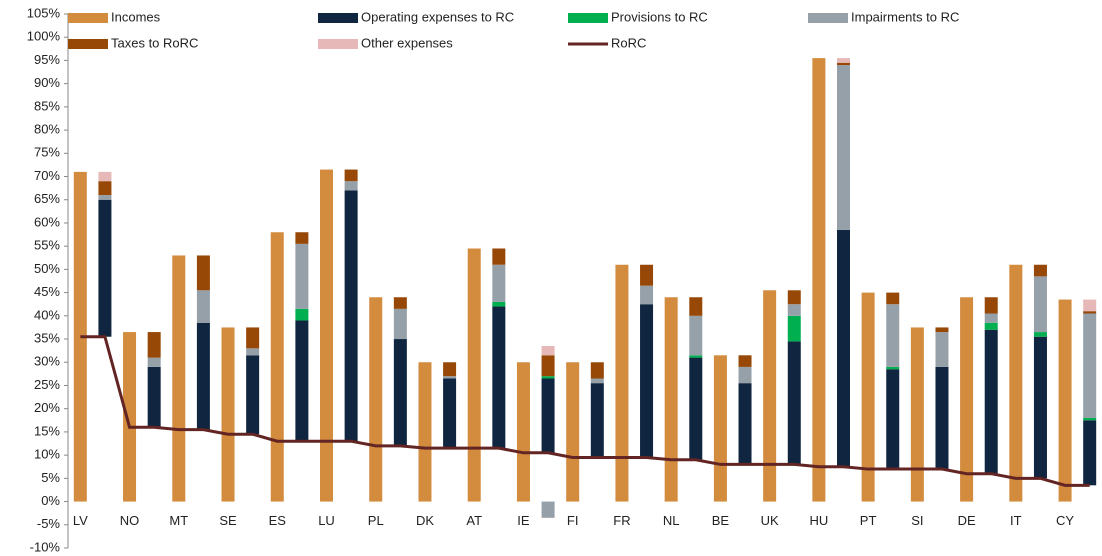 The height and width of the screenshot is (556, 1102). Describe the element at coordinates (770, 520) in the screenshot. I see `x-tick-label: UK` at that location.